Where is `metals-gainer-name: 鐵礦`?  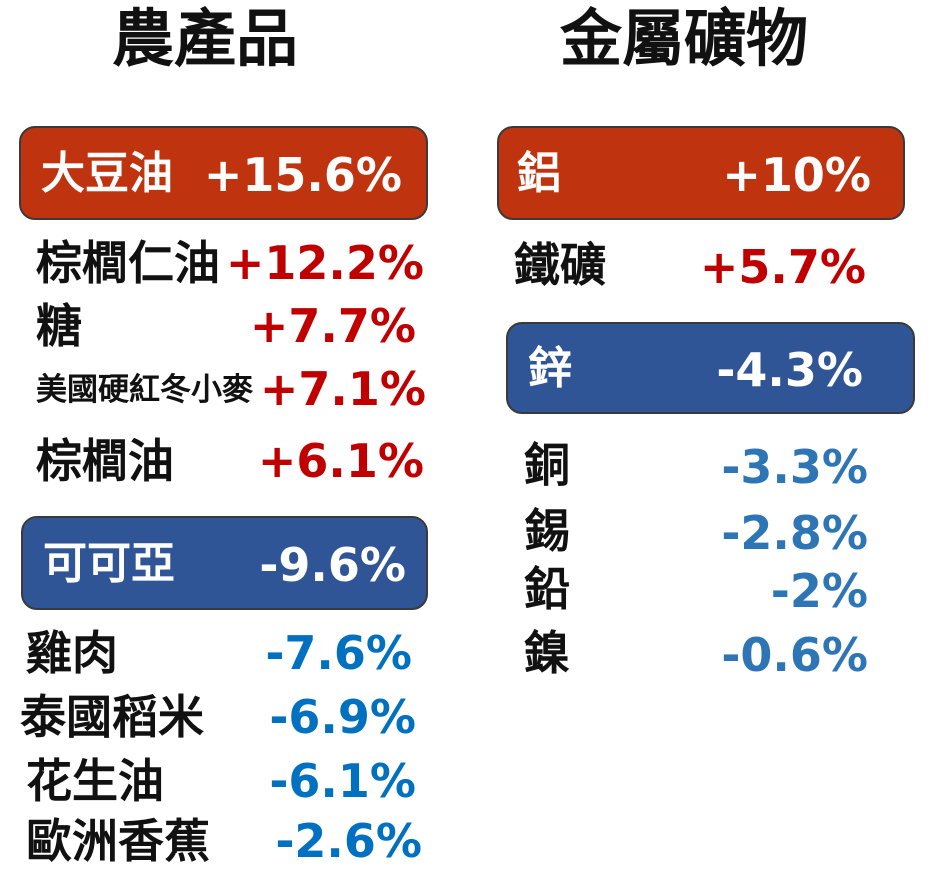
metals-gainer-name: 鐵礦 is located at coordinates (560, 265).